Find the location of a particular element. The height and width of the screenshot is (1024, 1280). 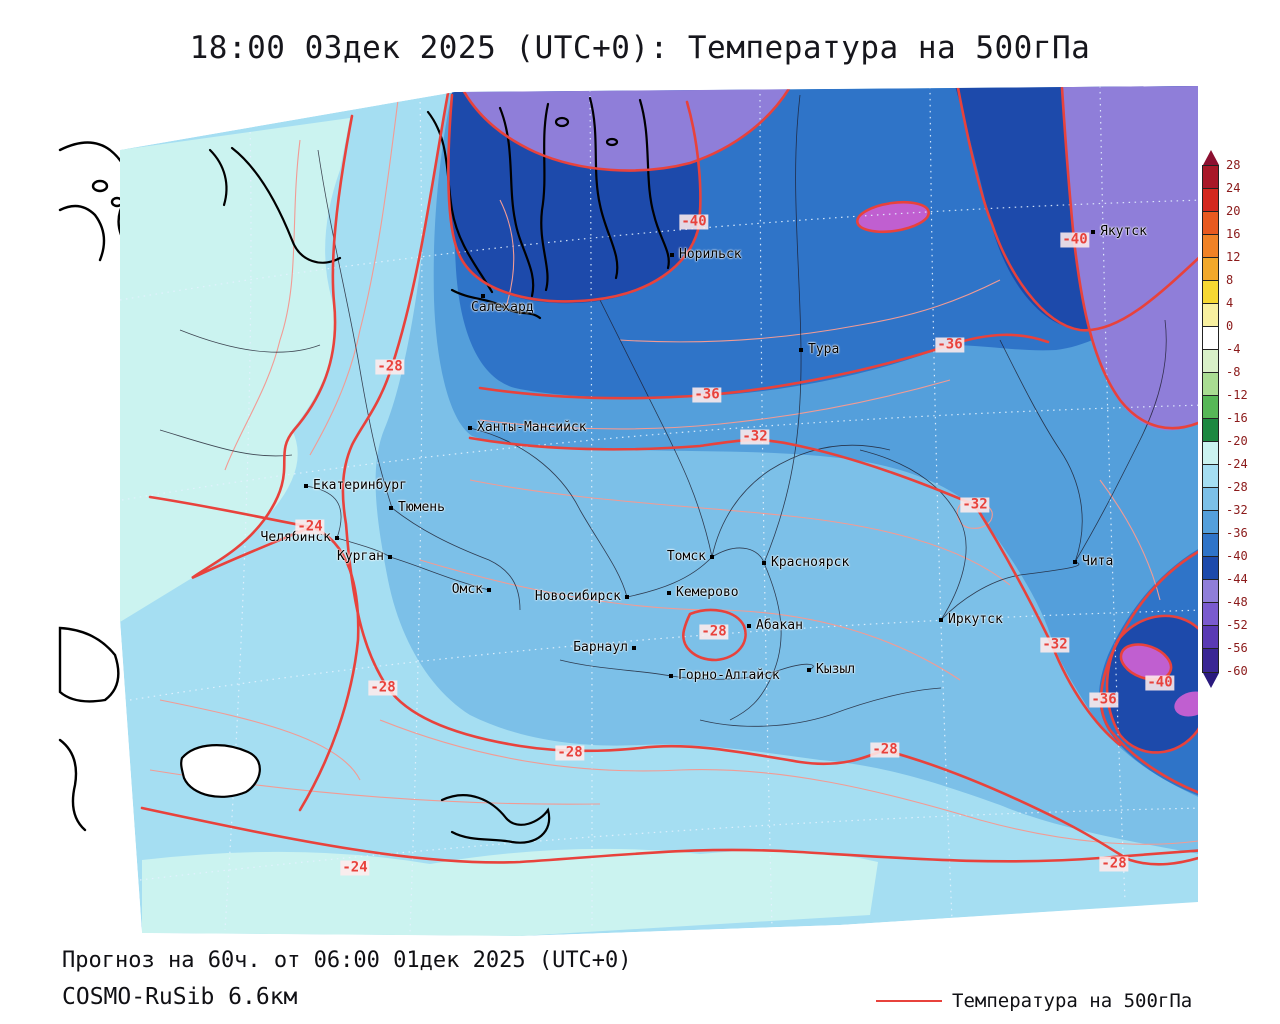

colorbar-label: -40 is located at coordinates (1237, 556).